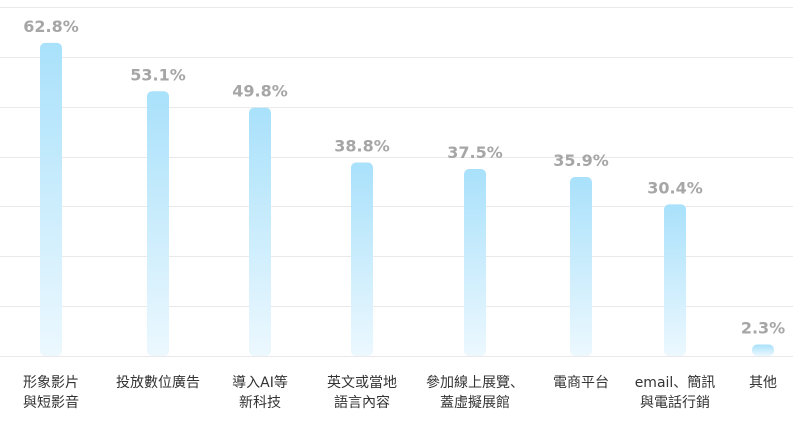 This screenshot has width=793, height=427. What do you see at coordinates (362, 382) in the screenshot?
I see `category-label-3-line-0: 英文或當地` at bounding box center [362, 382].